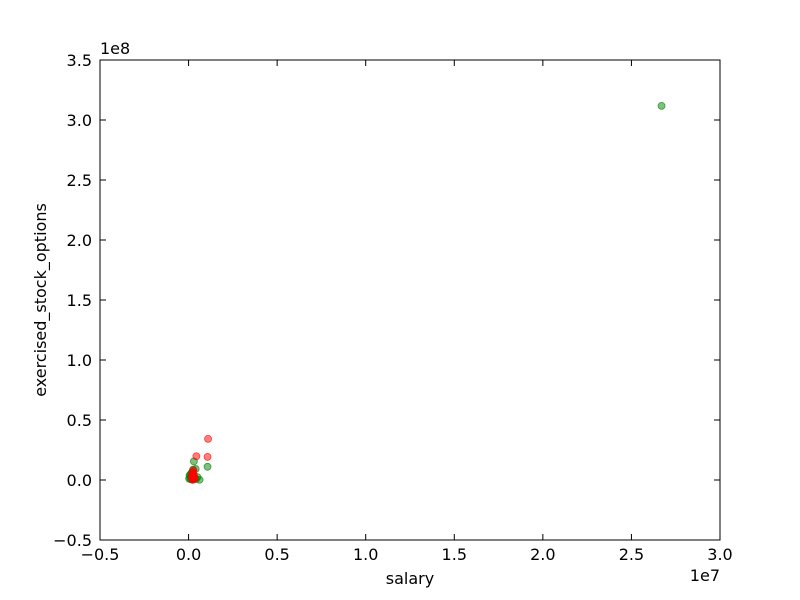  Describe the element at coordinates (79, 180) in the screenshot. I see `y-tick-label: 2.5` at that location.